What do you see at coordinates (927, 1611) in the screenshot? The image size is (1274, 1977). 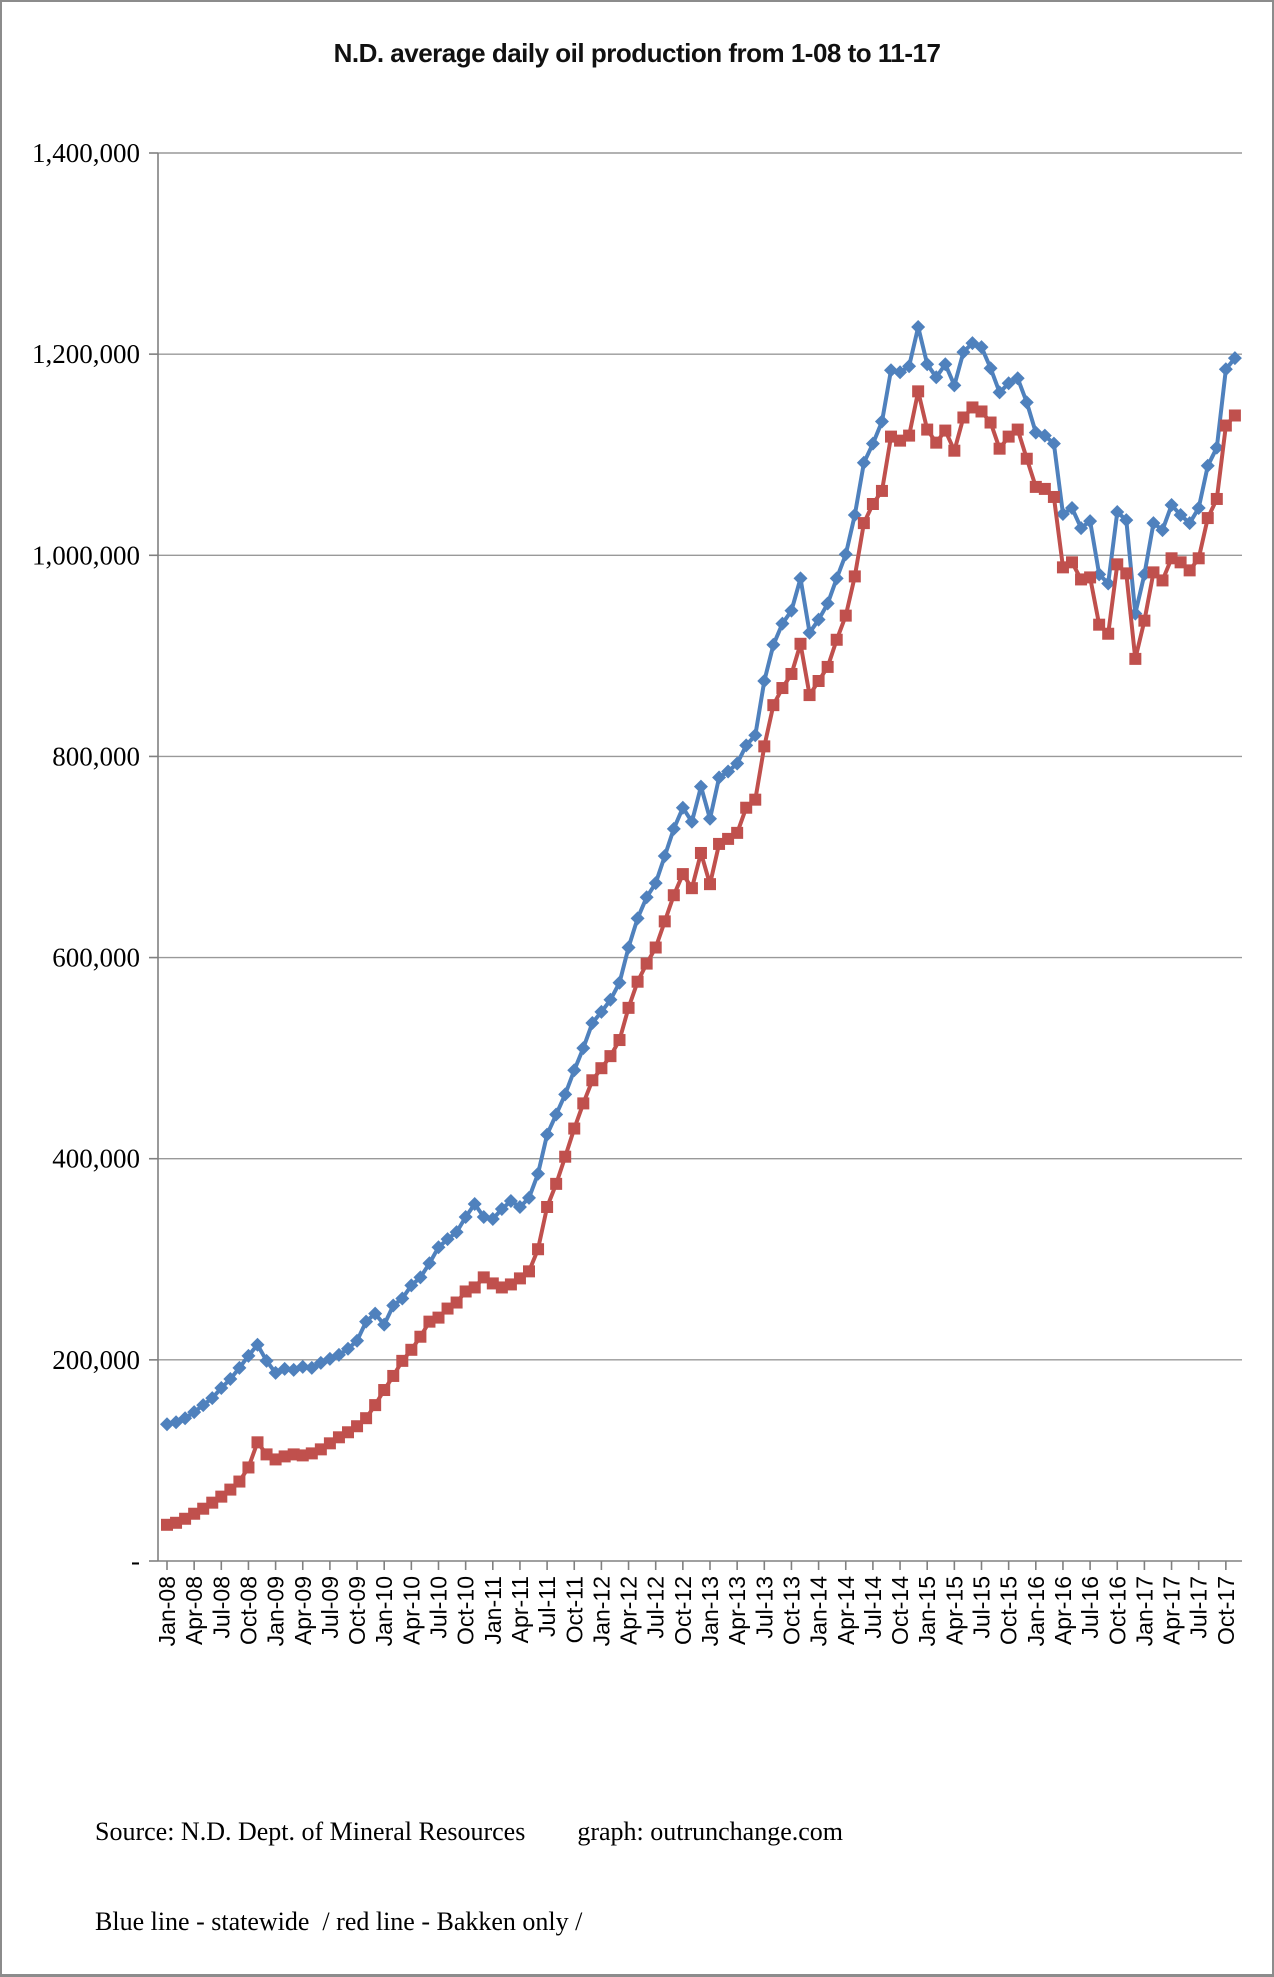 I see `svg-text: Jan-15` at bounding box center [927, 1611].